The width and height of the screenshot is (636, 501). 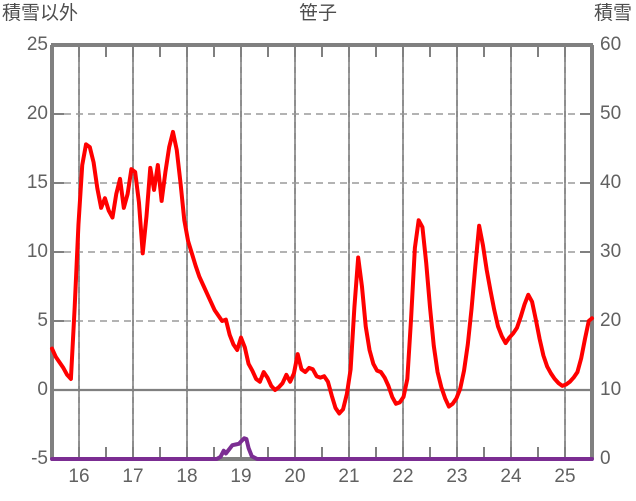 I want to click on xtick-label: 17, so click(x=133, y=476).